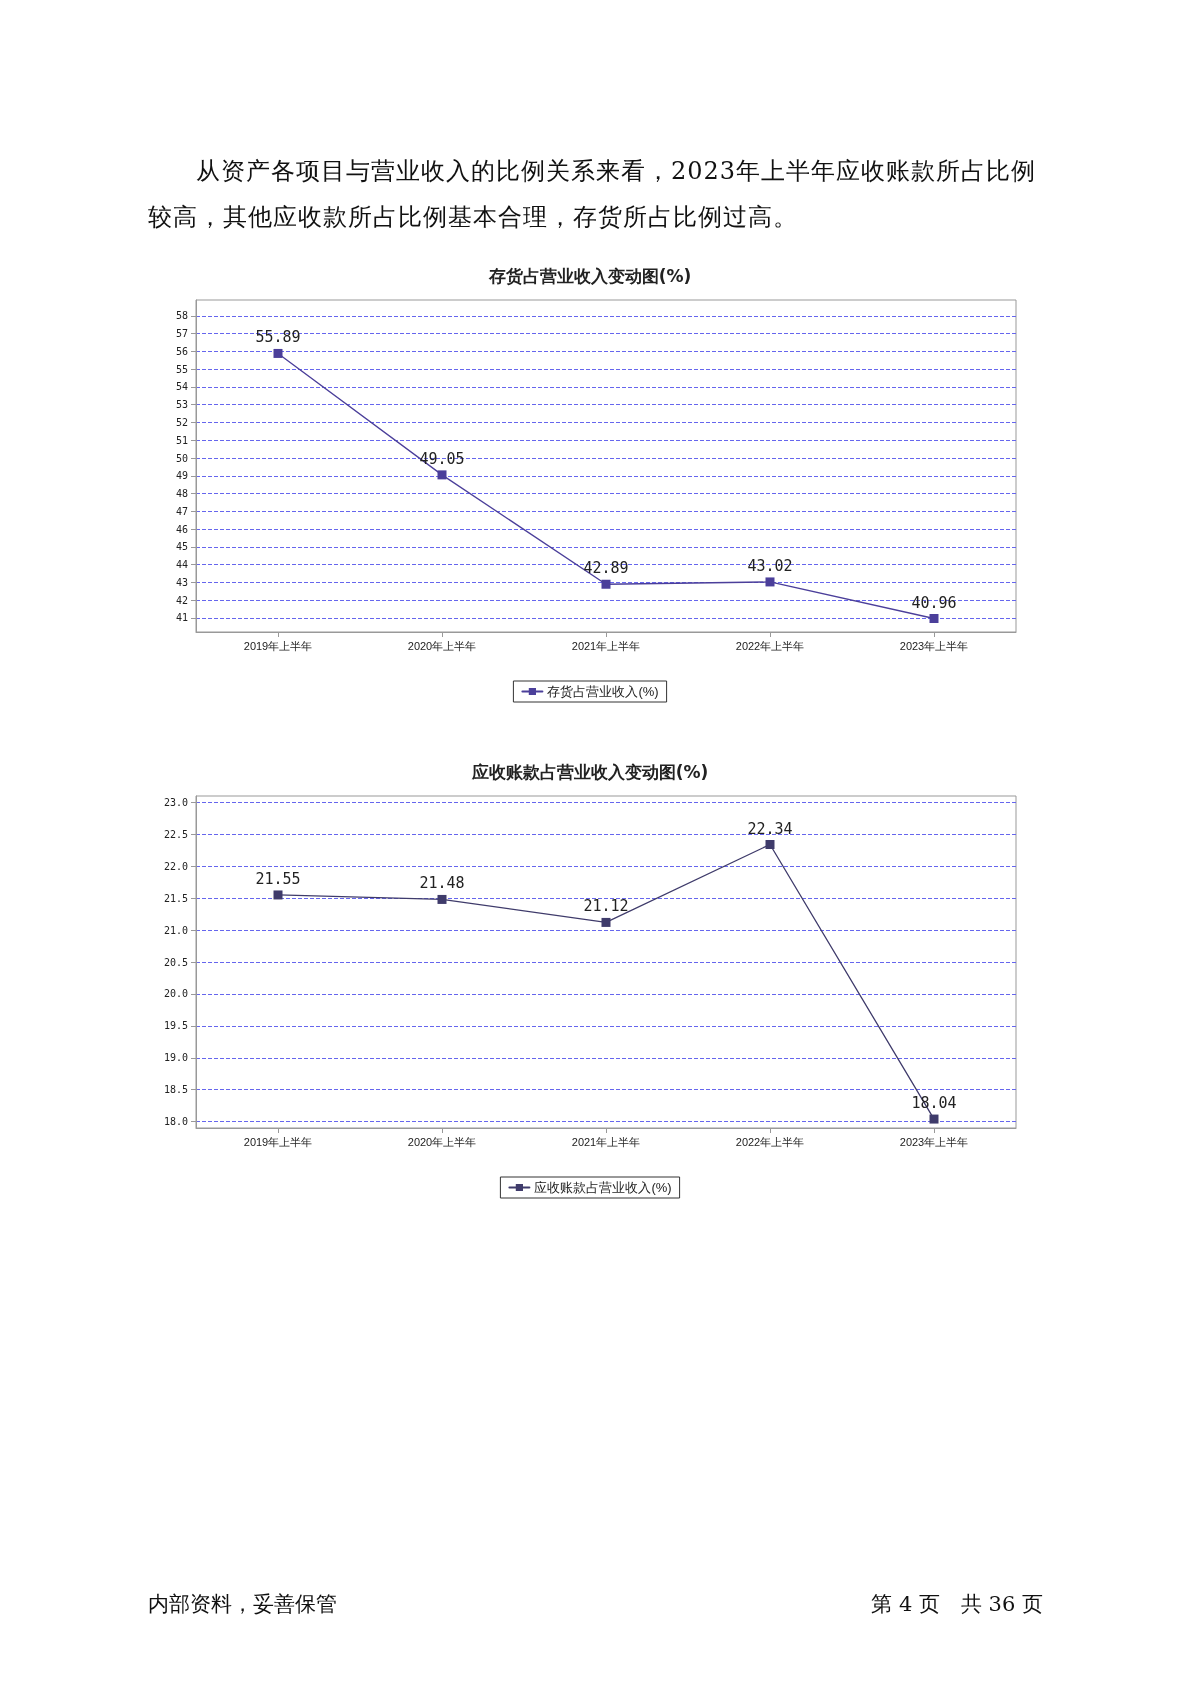 Image resolution: width=1191 pixels, height=1684 pixels. Describe the element at coordinates (589, 275) in the screenshot. I see `chart-title: 存货占营业收入变动图(%)` at that location.